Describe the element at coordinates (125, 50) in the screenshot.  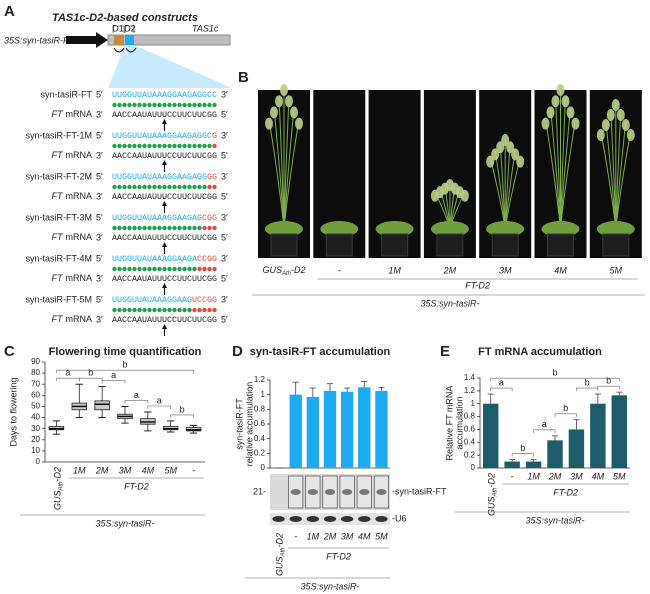
I see `arc` at that location.